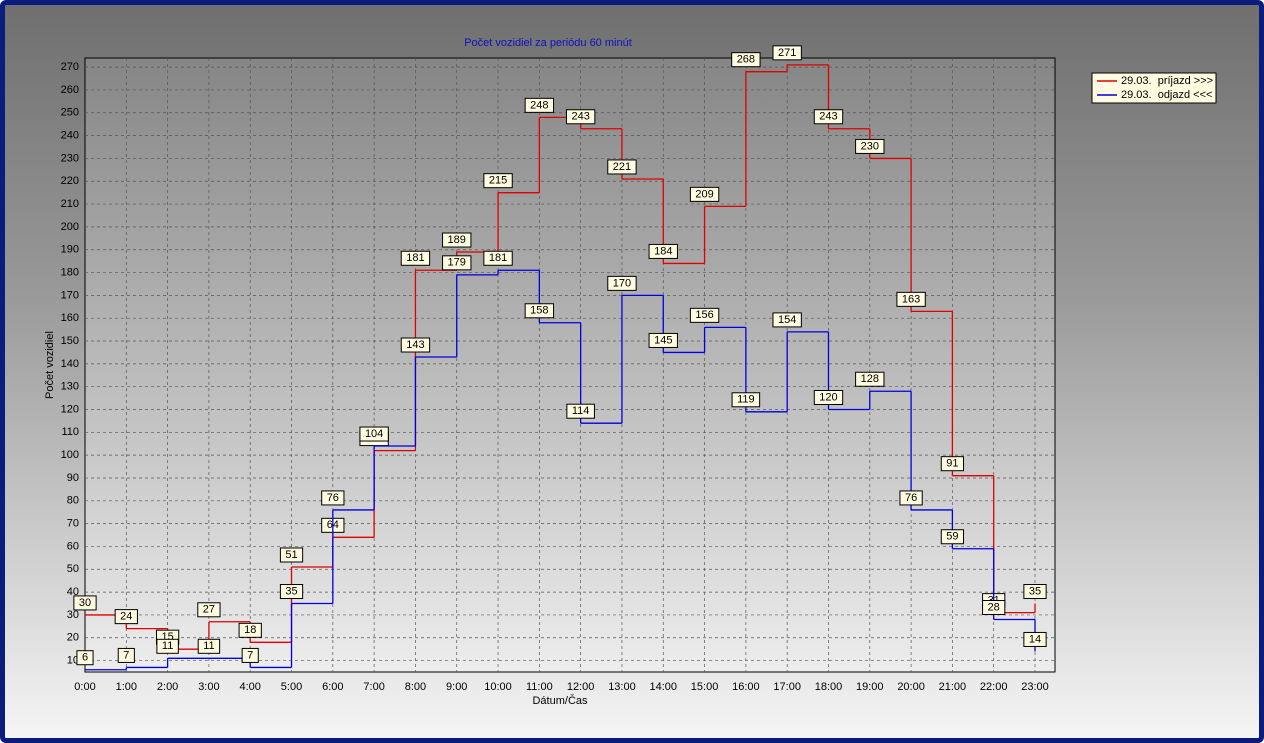  What do you see at coordinates (73, 615) in the screenshot?
I see `y-tick-label: 30` at bounding box center [73, 615].